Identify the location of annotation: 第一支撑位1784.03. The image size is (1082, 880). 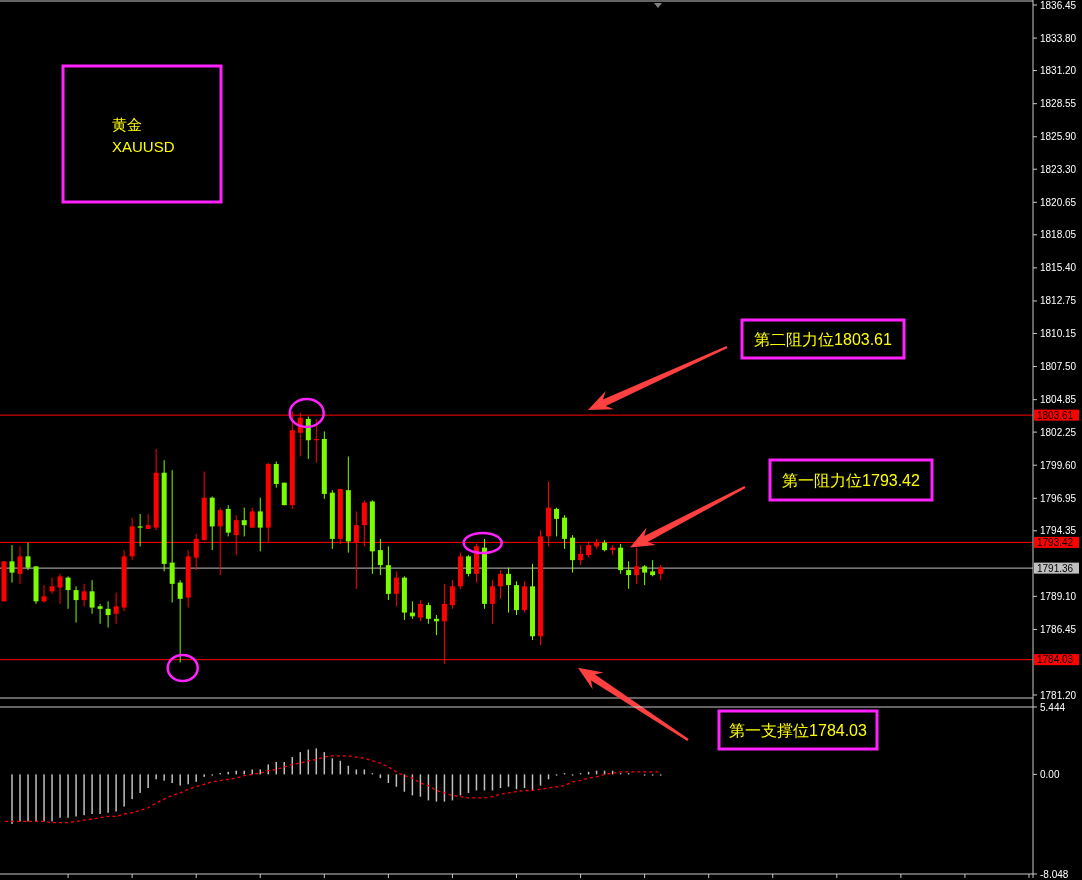
(798, 730).